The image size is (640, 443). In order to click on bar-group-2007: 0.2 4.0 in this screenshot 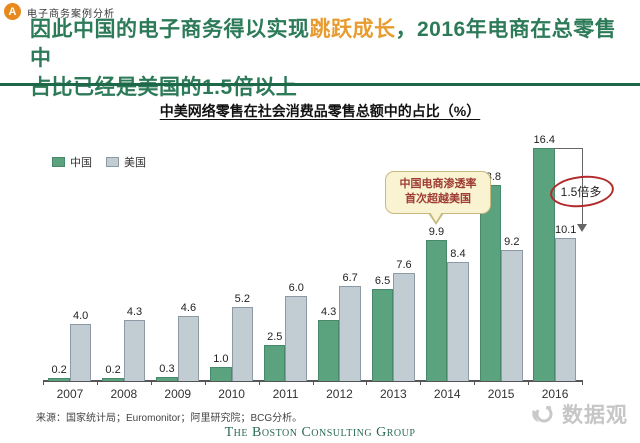, I will do `click(70, 255)`.